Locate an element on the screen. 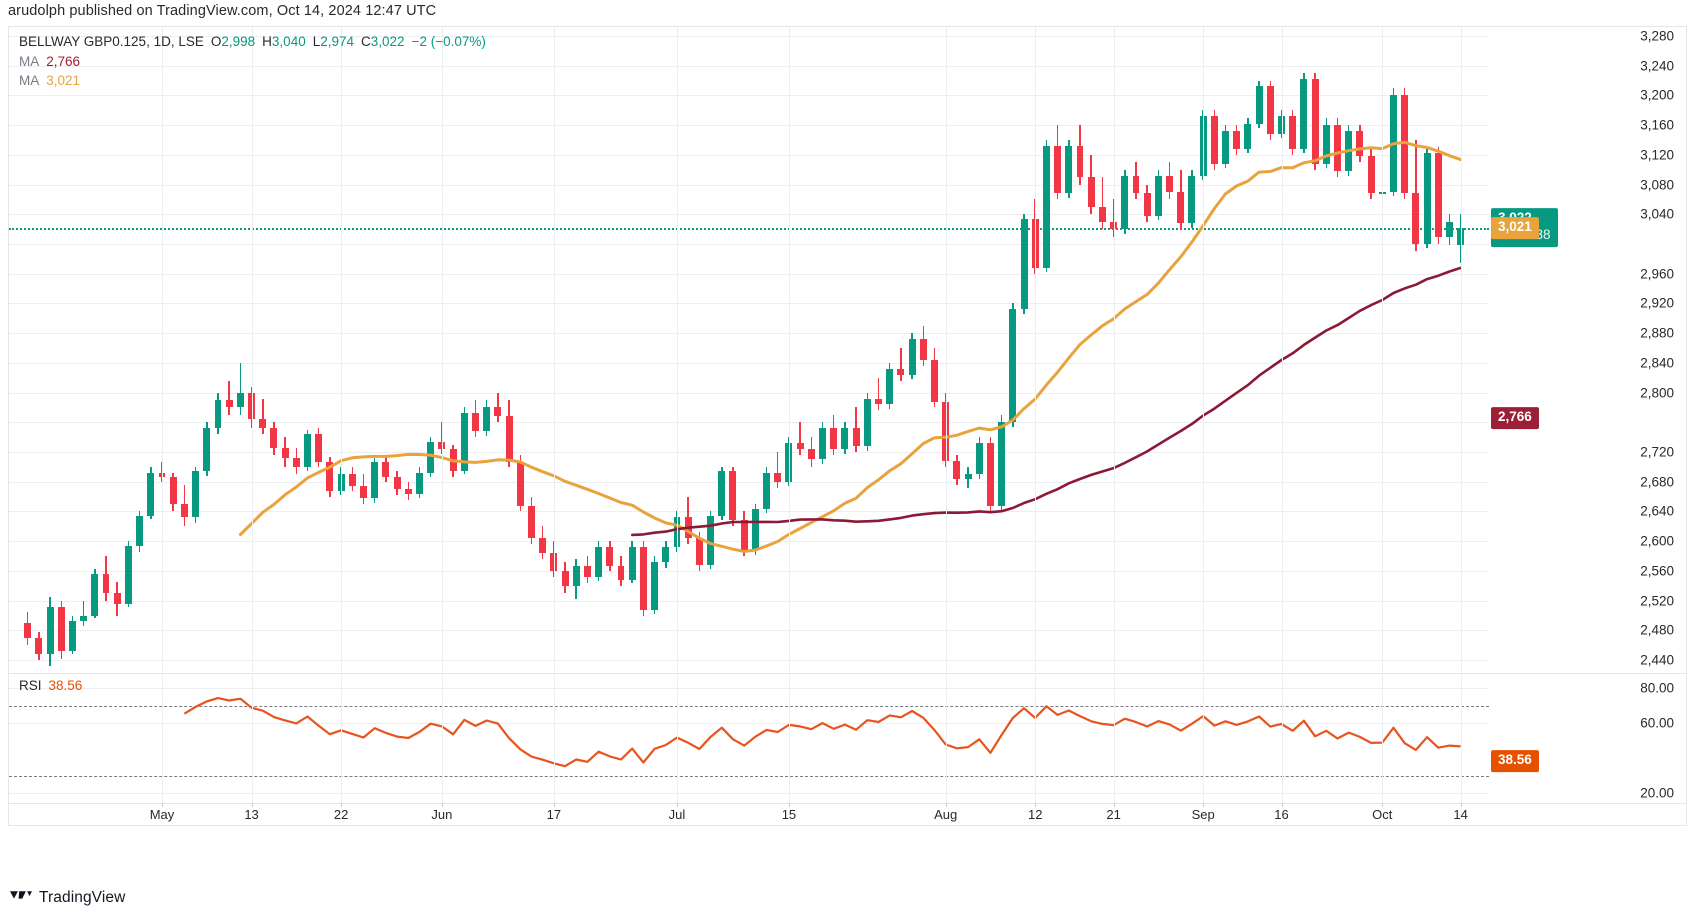  rsi-pane: 80.00 60.00 20.00 38.56 RSI 38.56 is located at coordinates (847, 738).